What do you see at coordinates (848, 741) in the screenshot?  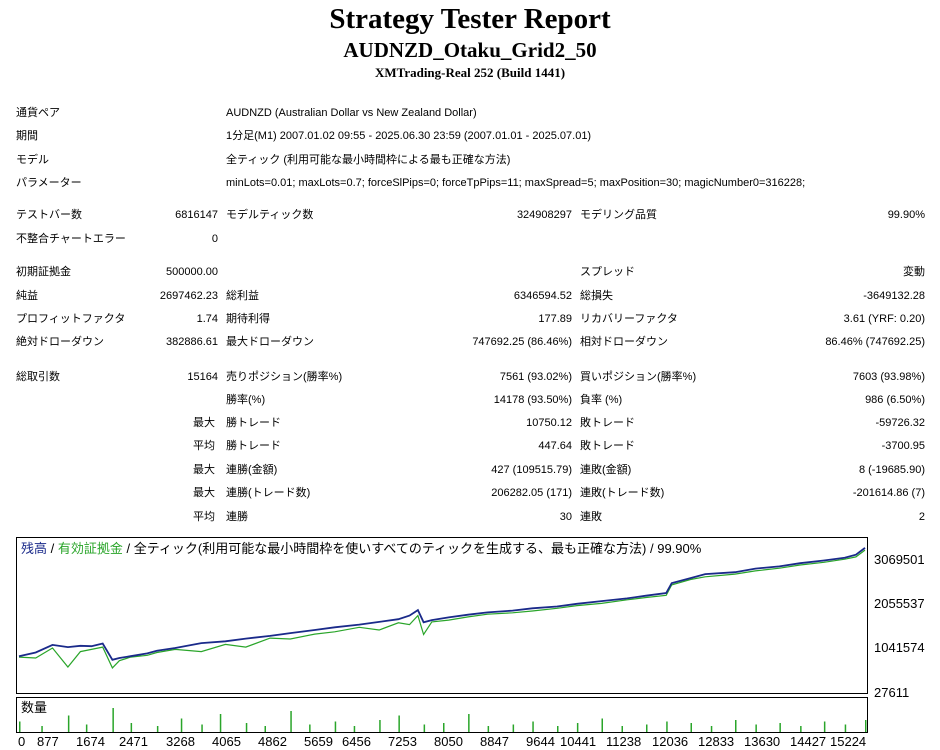 I see `x-tick-label: 15224` at bounding box center [848, 741].